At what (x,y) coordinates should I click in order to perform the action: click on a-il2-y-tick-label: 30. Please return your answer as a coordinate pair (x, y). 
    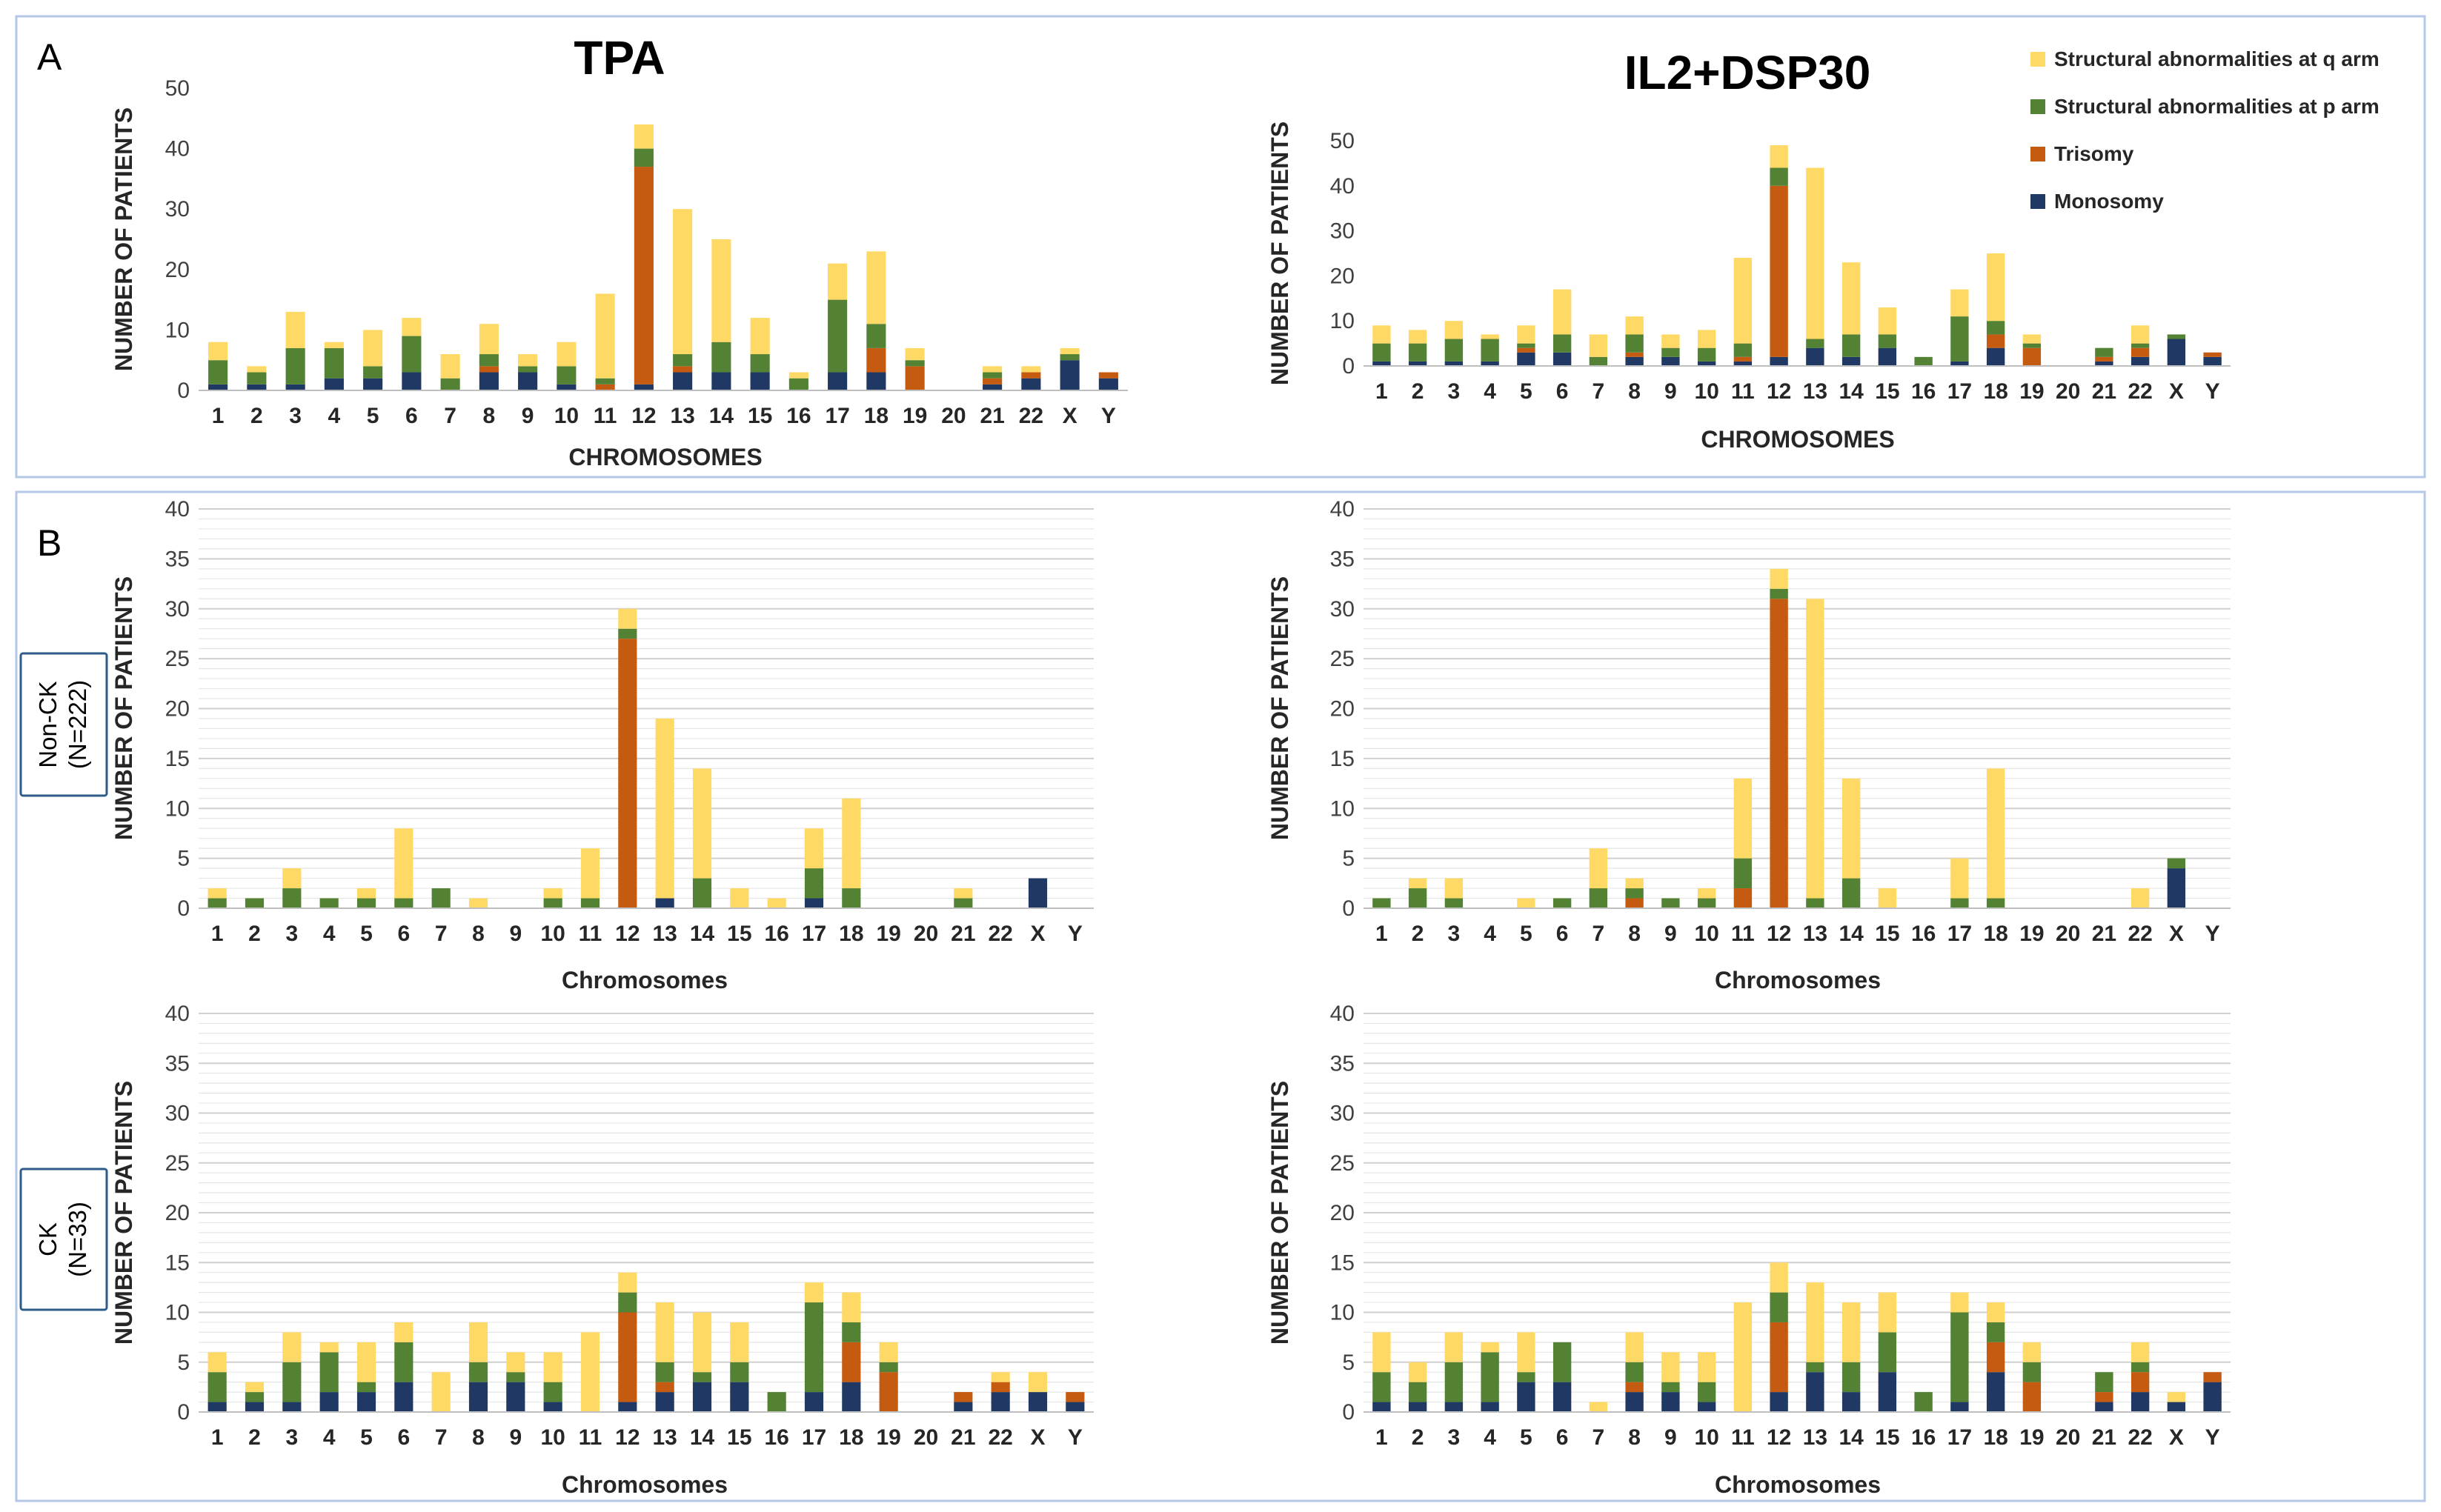
    Looking at the image, I should click on (1342, 232).